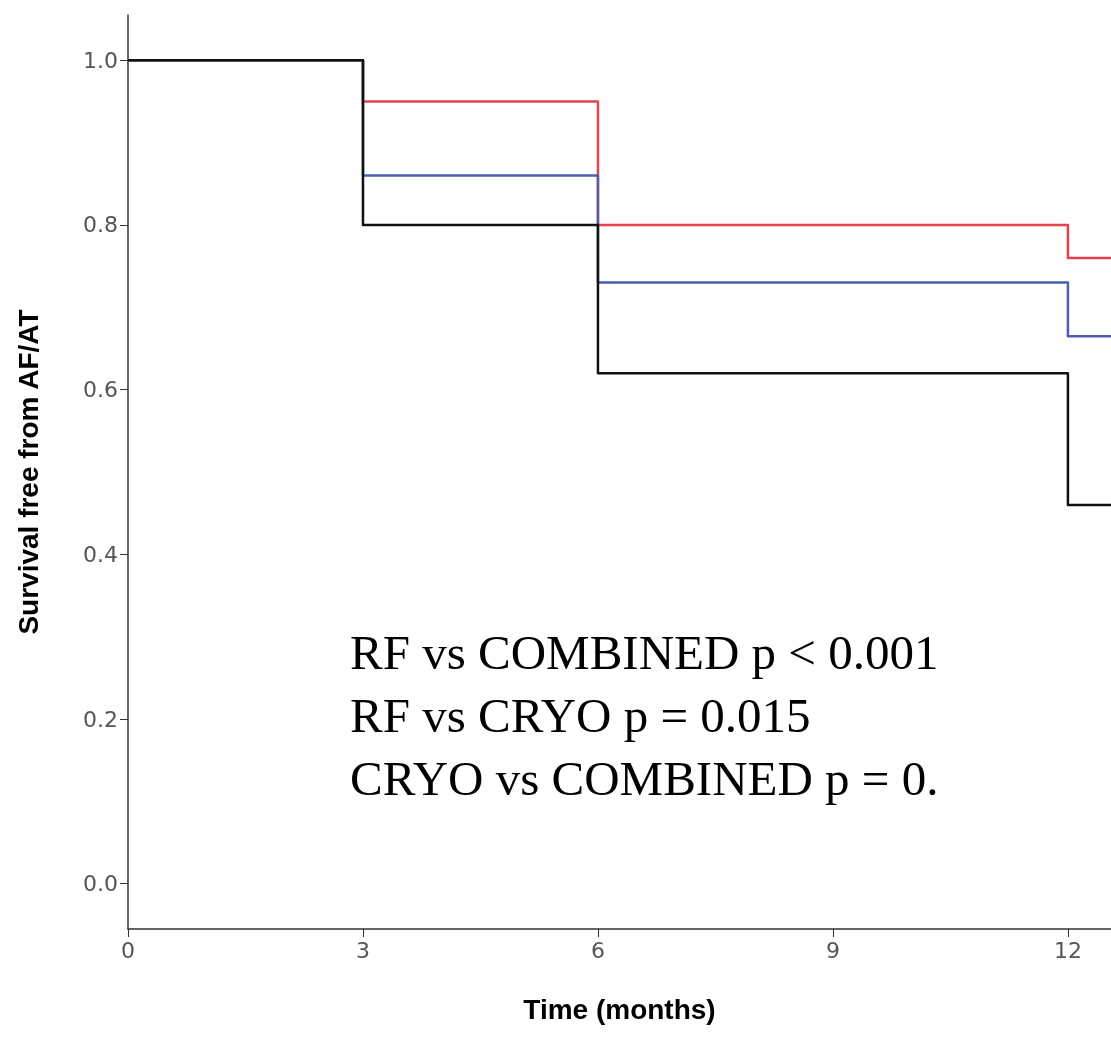  What do you see at coordinates (597, 950) in the screenshot?
I see `x-tick-label: 6` at bounding box center [597, 950].